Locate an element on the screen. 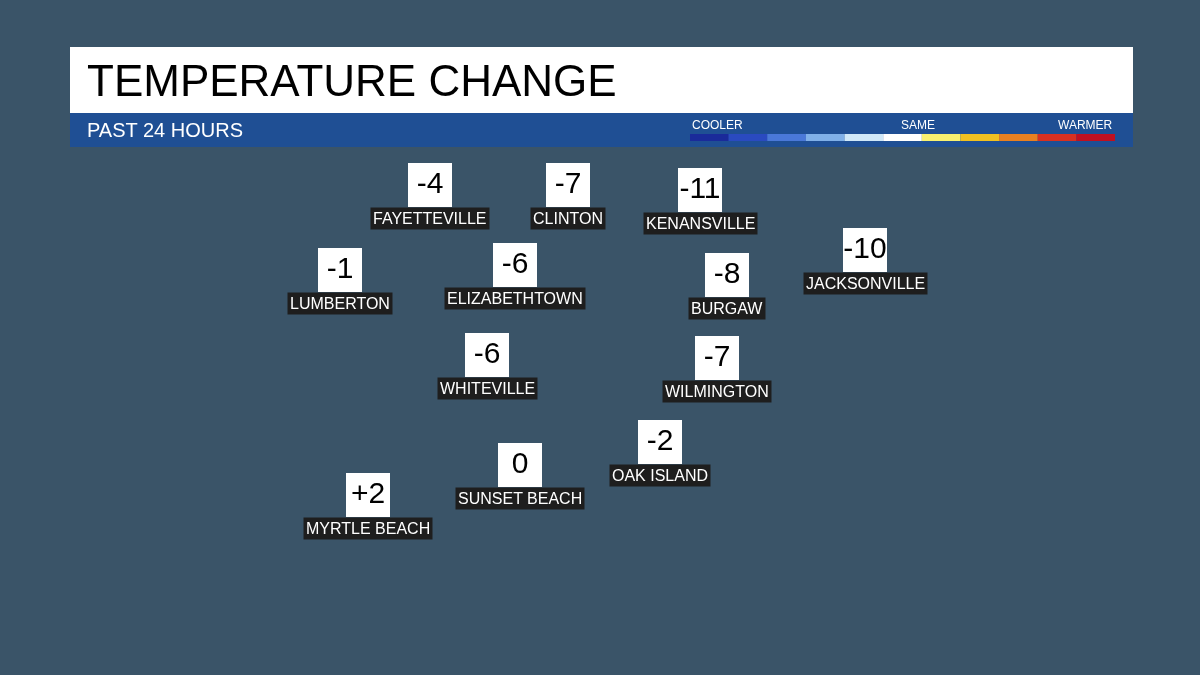 The height and width of the screenshot is (675, 1200). category-label: OAK ISLAND is located at coordinates (660, 475).